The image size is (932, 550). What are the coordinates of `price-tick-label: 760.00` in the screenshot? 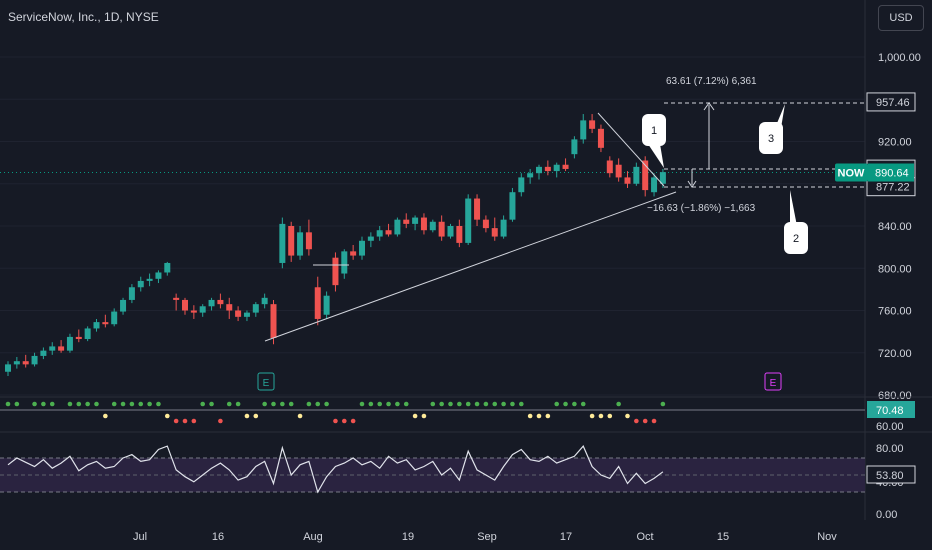 It's located at (895, 312).